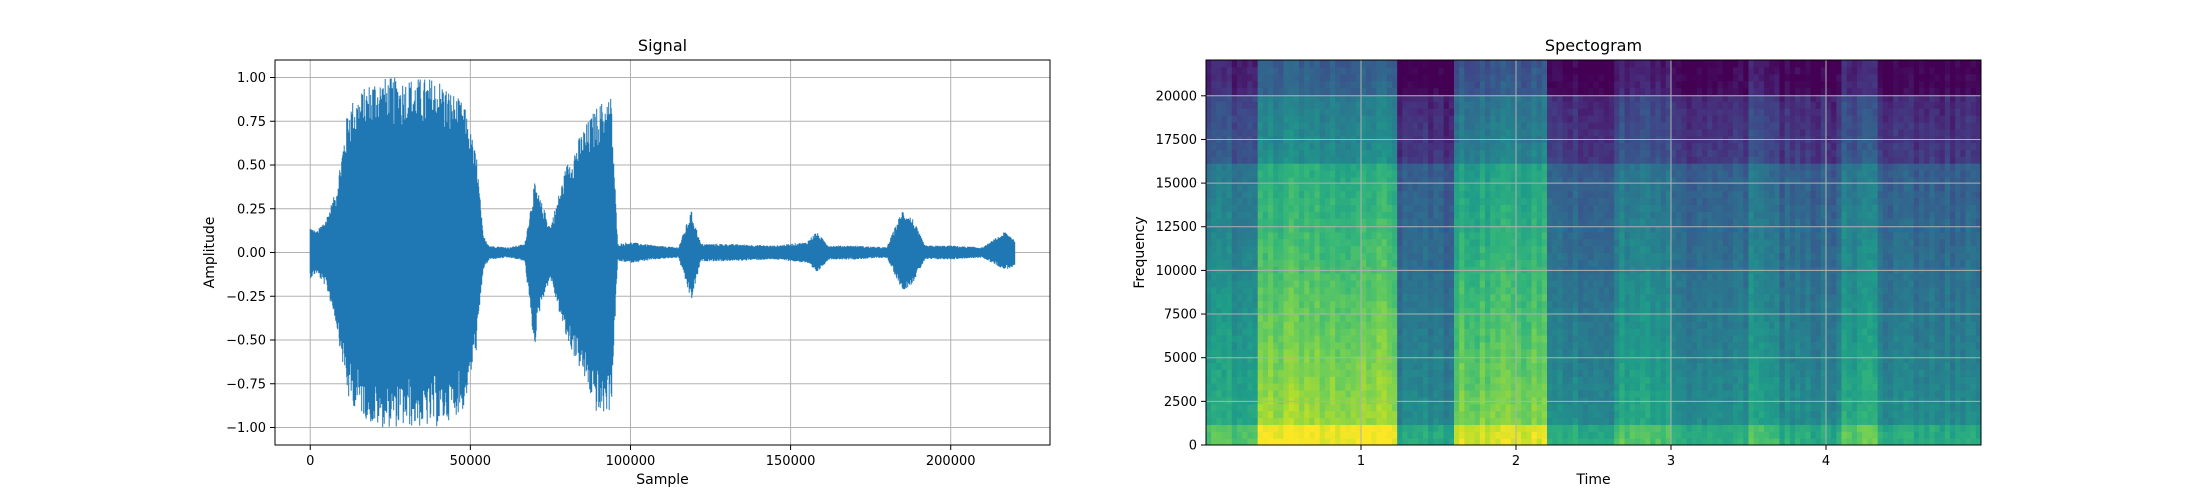 The width and height of the screenshot is (2200, 500). What do you see at coordinates (631, 461) in the screenshot?
I see `signal-x-tick-label: 100000` at bounding box center [631, 461].